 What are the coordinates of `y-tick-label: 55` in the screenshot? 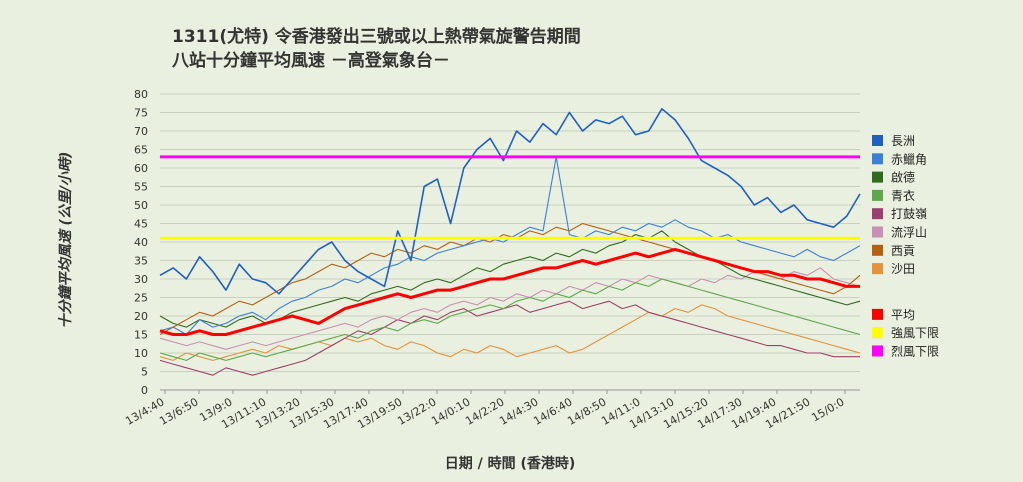 It's located at (141, 187).